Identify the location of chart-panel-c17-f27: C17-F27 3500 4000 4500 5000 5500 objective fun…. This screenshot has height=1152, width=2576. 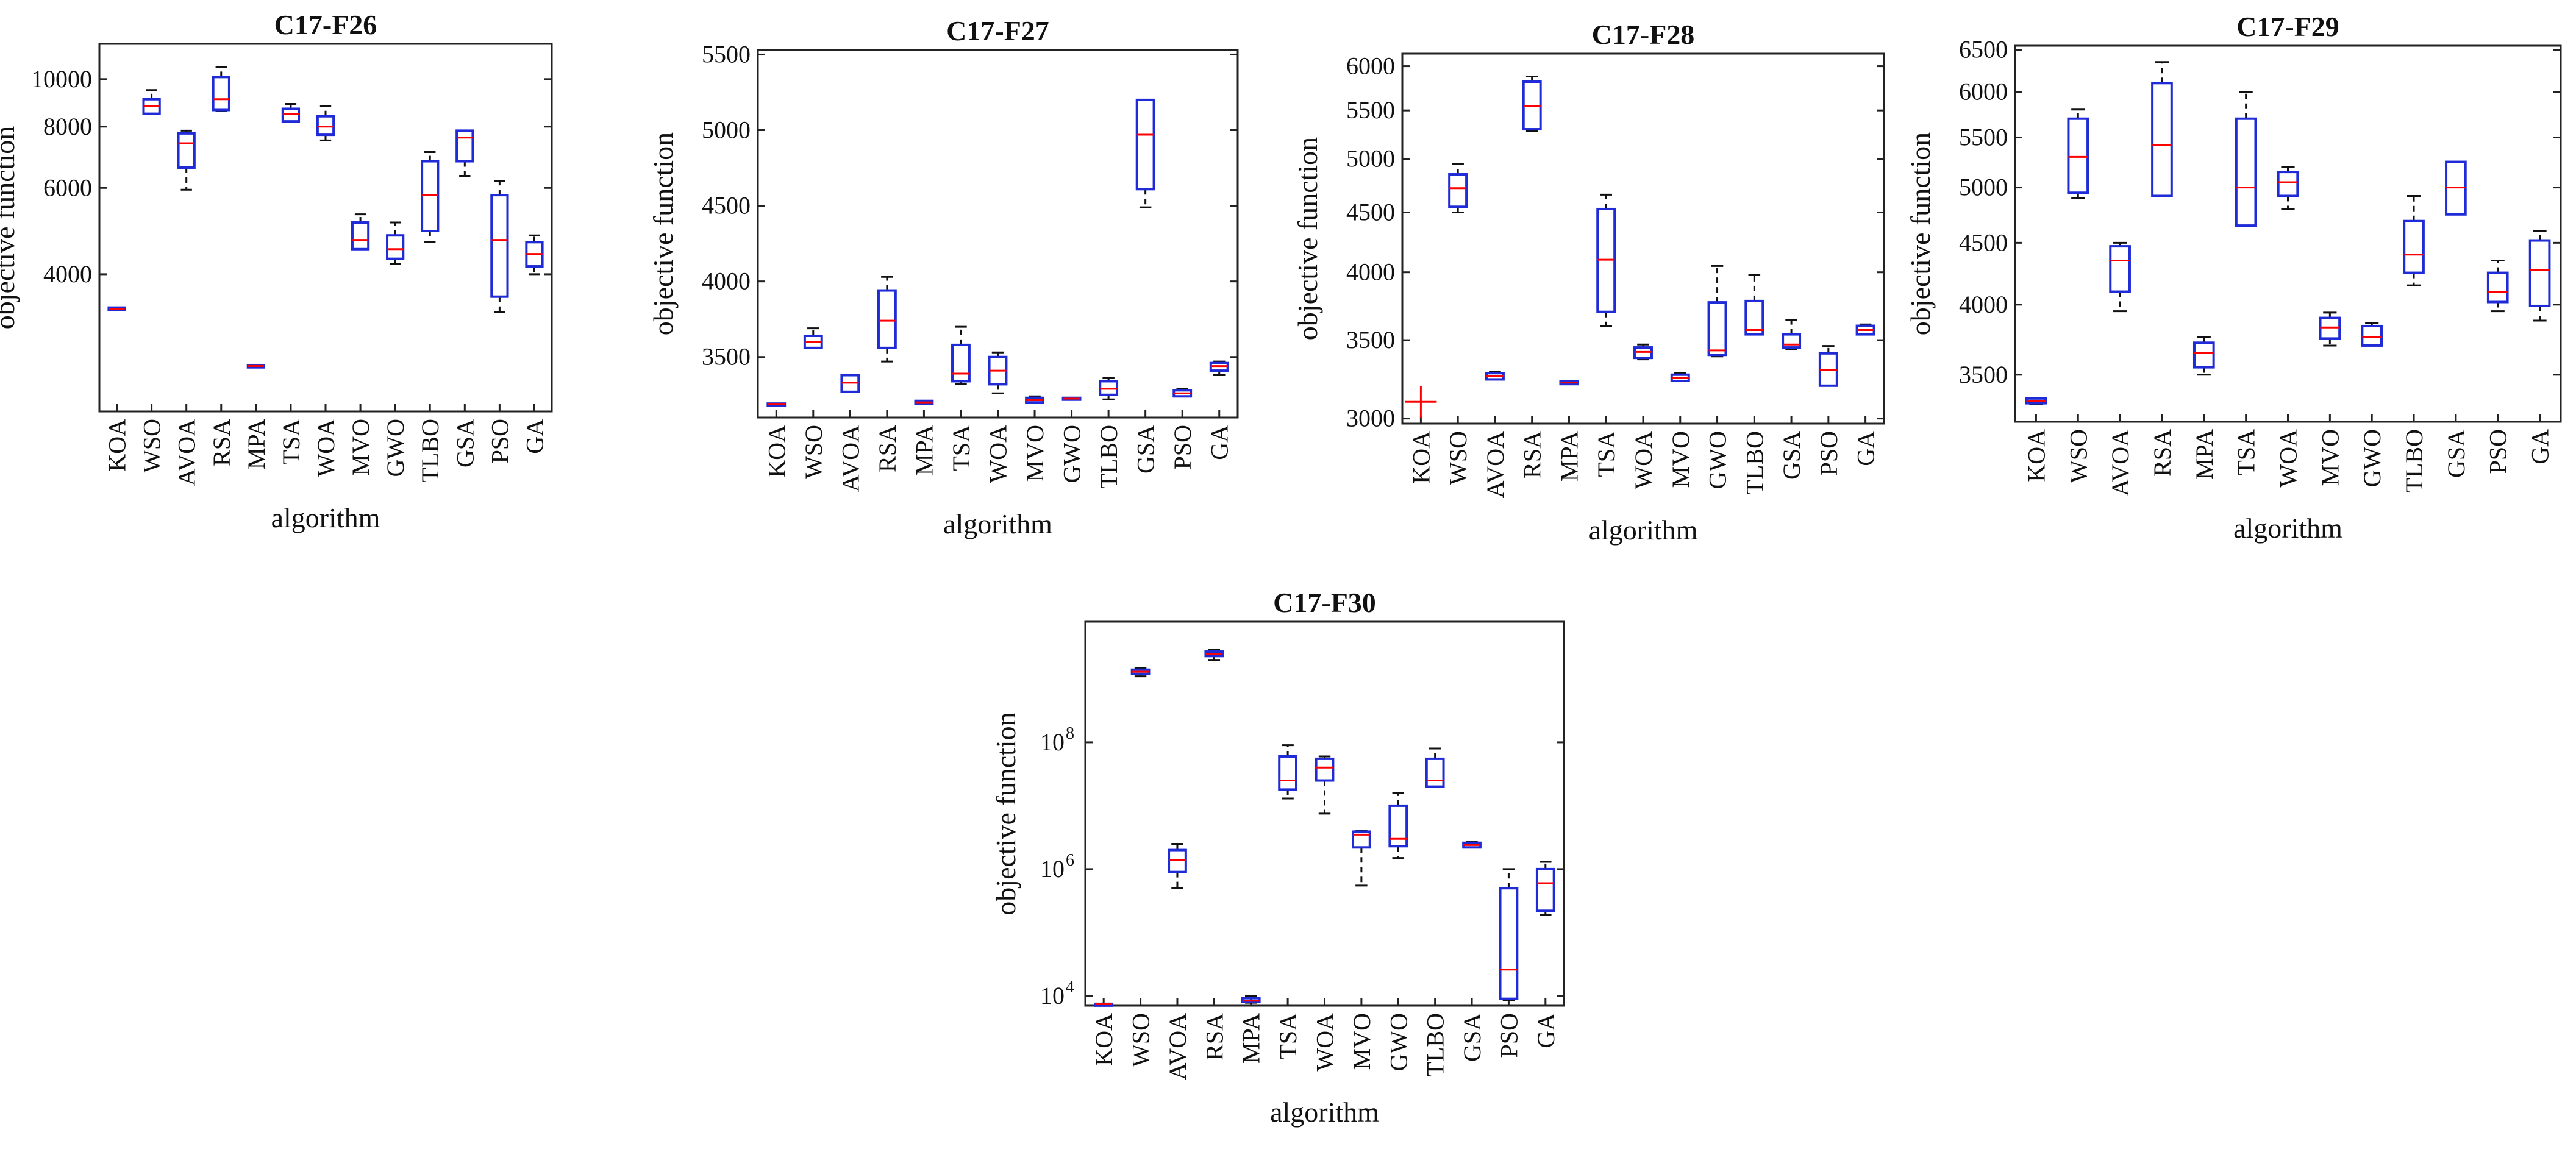
(943, 277).